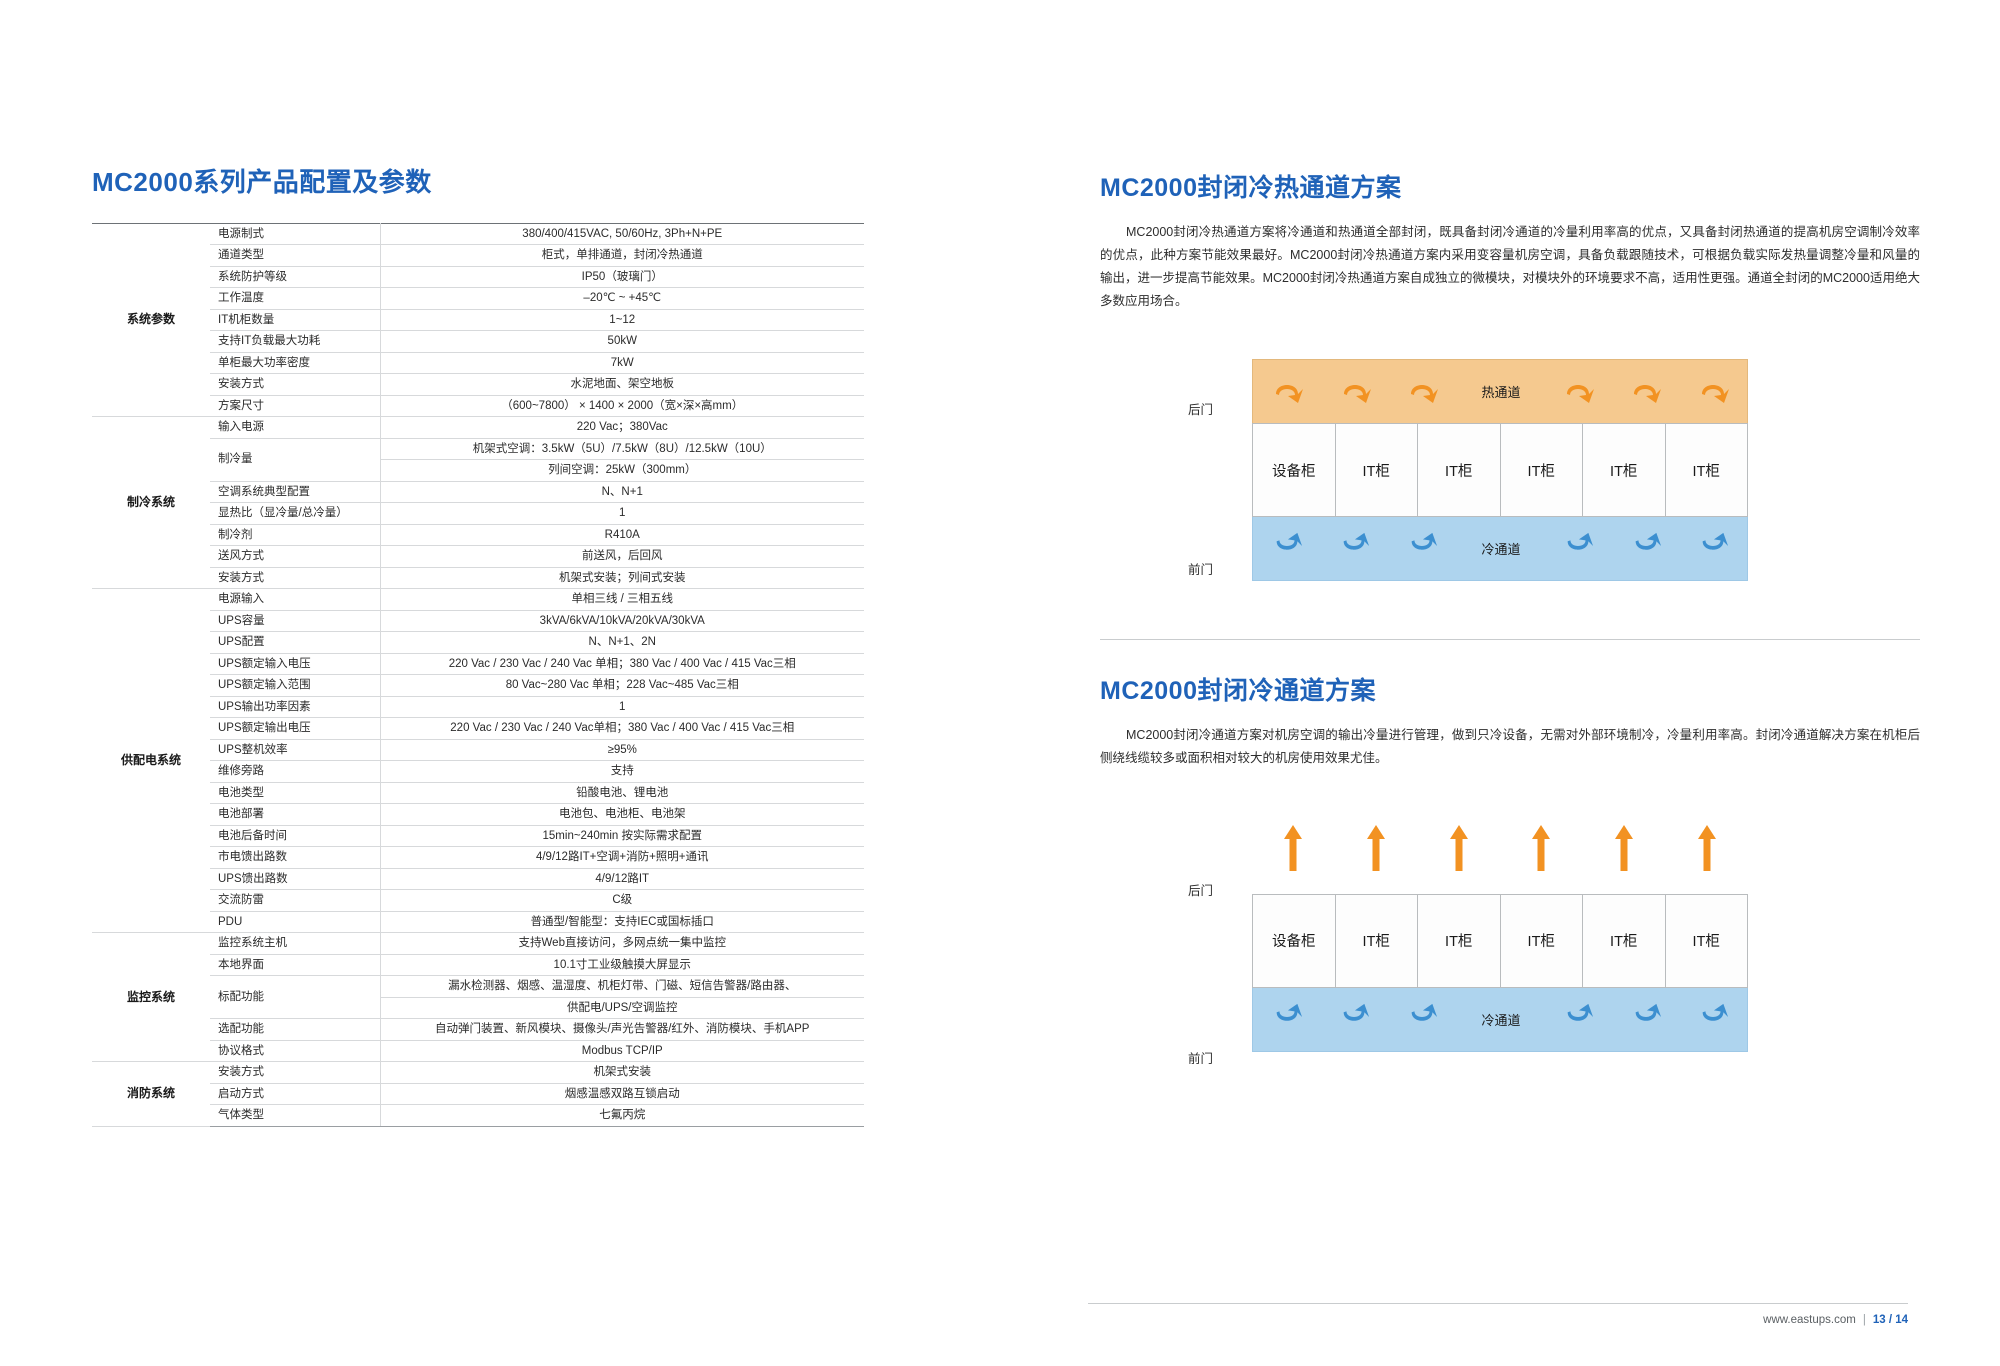 The image size is (2000, 1366). Describe the element at coordinates (622, 556) in the screenshot. I see `spec-value: 前送风，后回风` at that location.